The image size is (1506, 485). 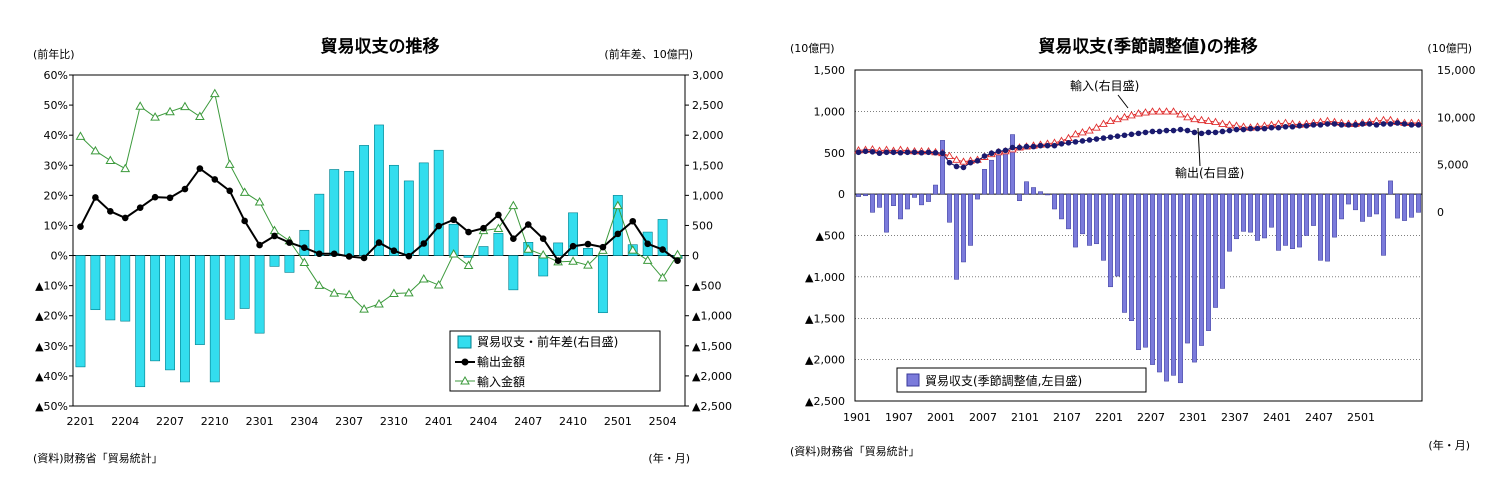 I want to click on chart2-x-tick-label: 2501, so click(x=1361, y=417).